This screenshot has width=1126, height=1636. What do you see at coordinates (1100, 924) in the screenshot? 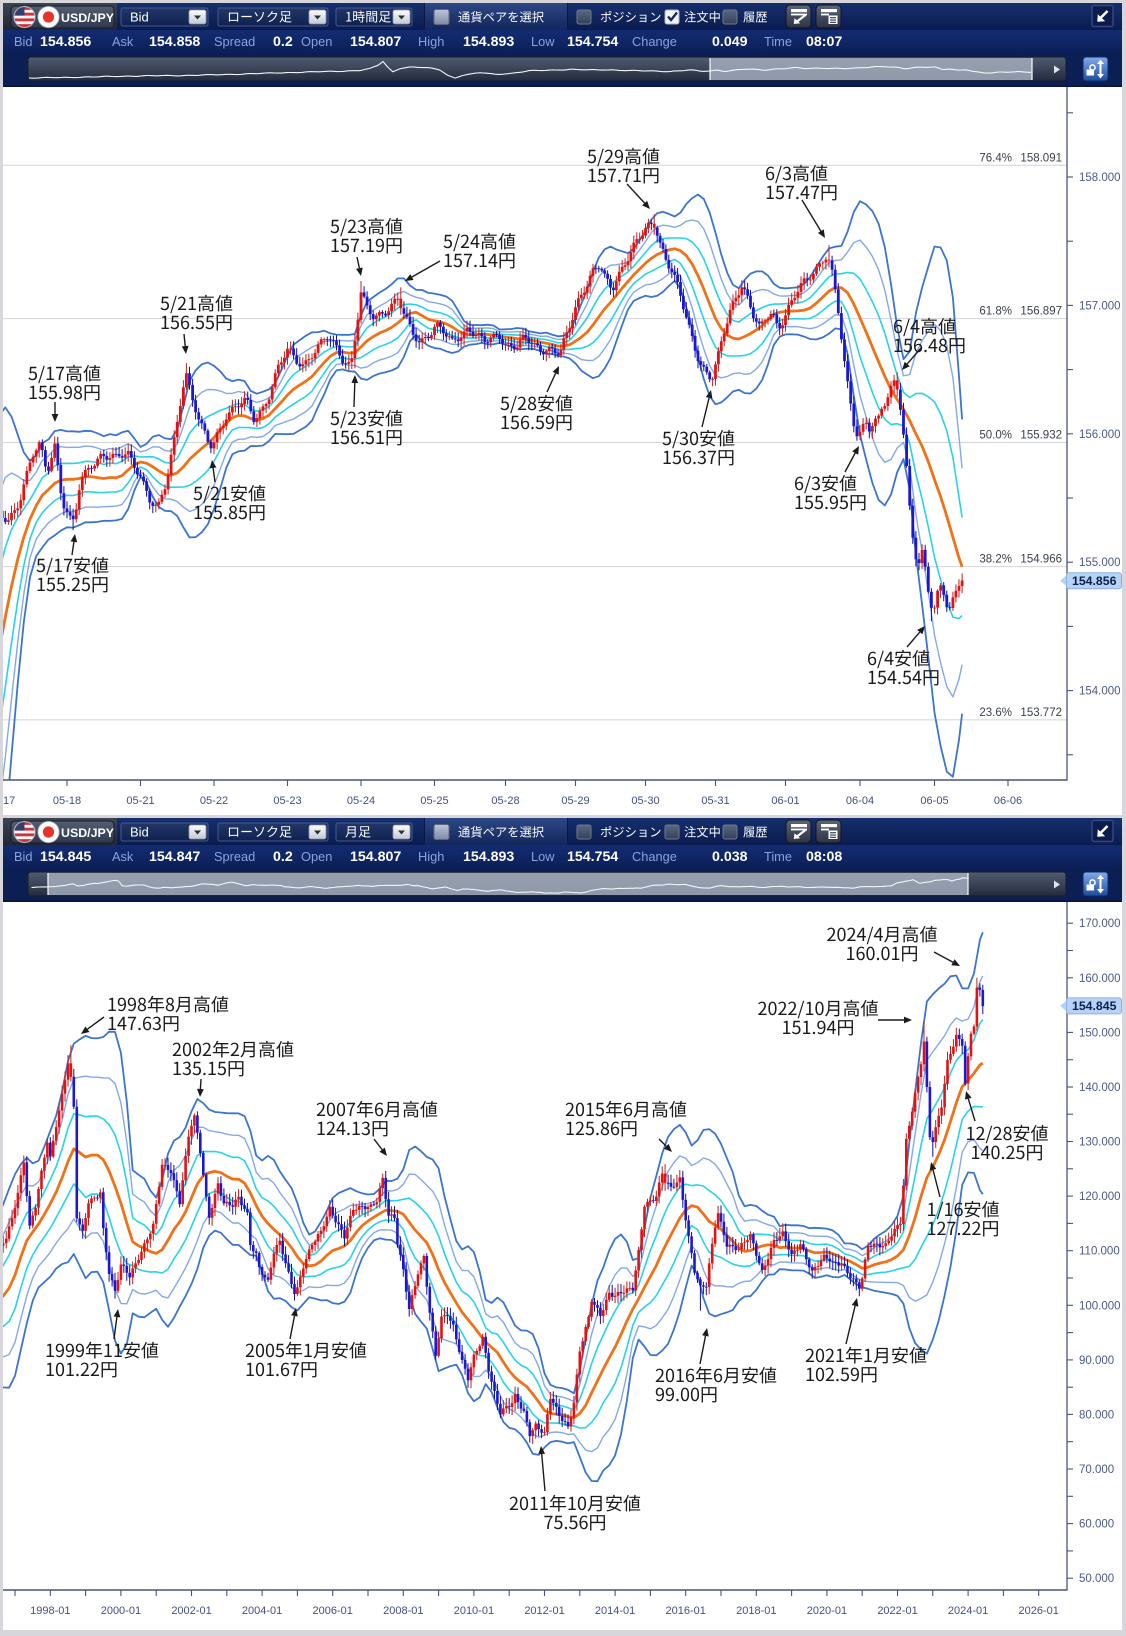
I see `svg-text: 170.000` at bounding box center [1100, 924].